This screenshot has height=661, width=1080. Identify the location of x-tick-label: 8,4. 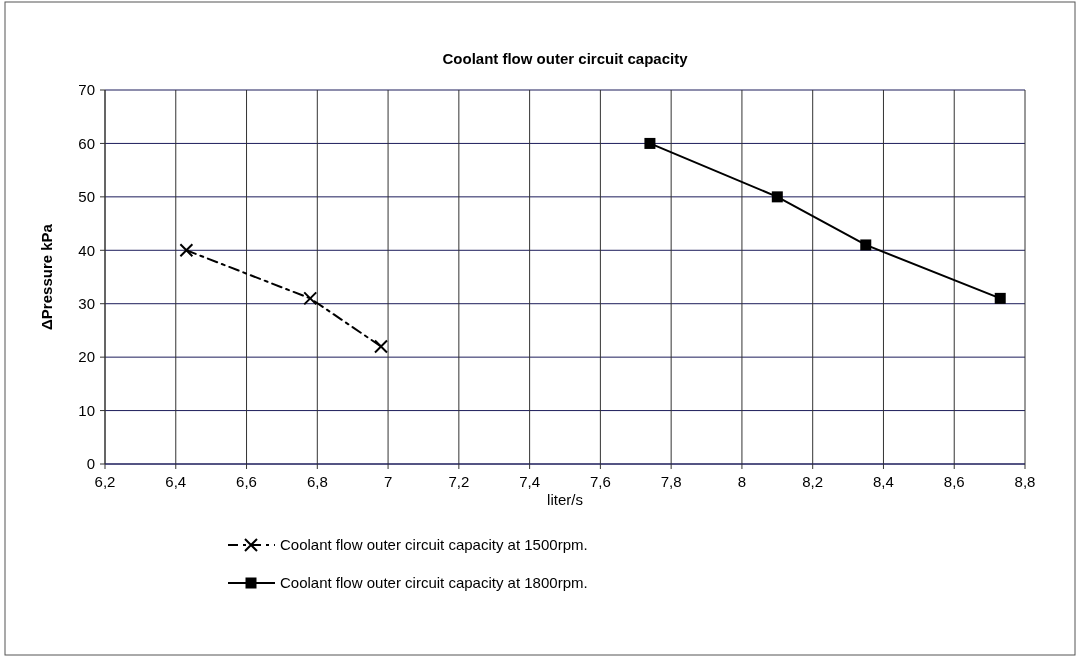
(883, 481).